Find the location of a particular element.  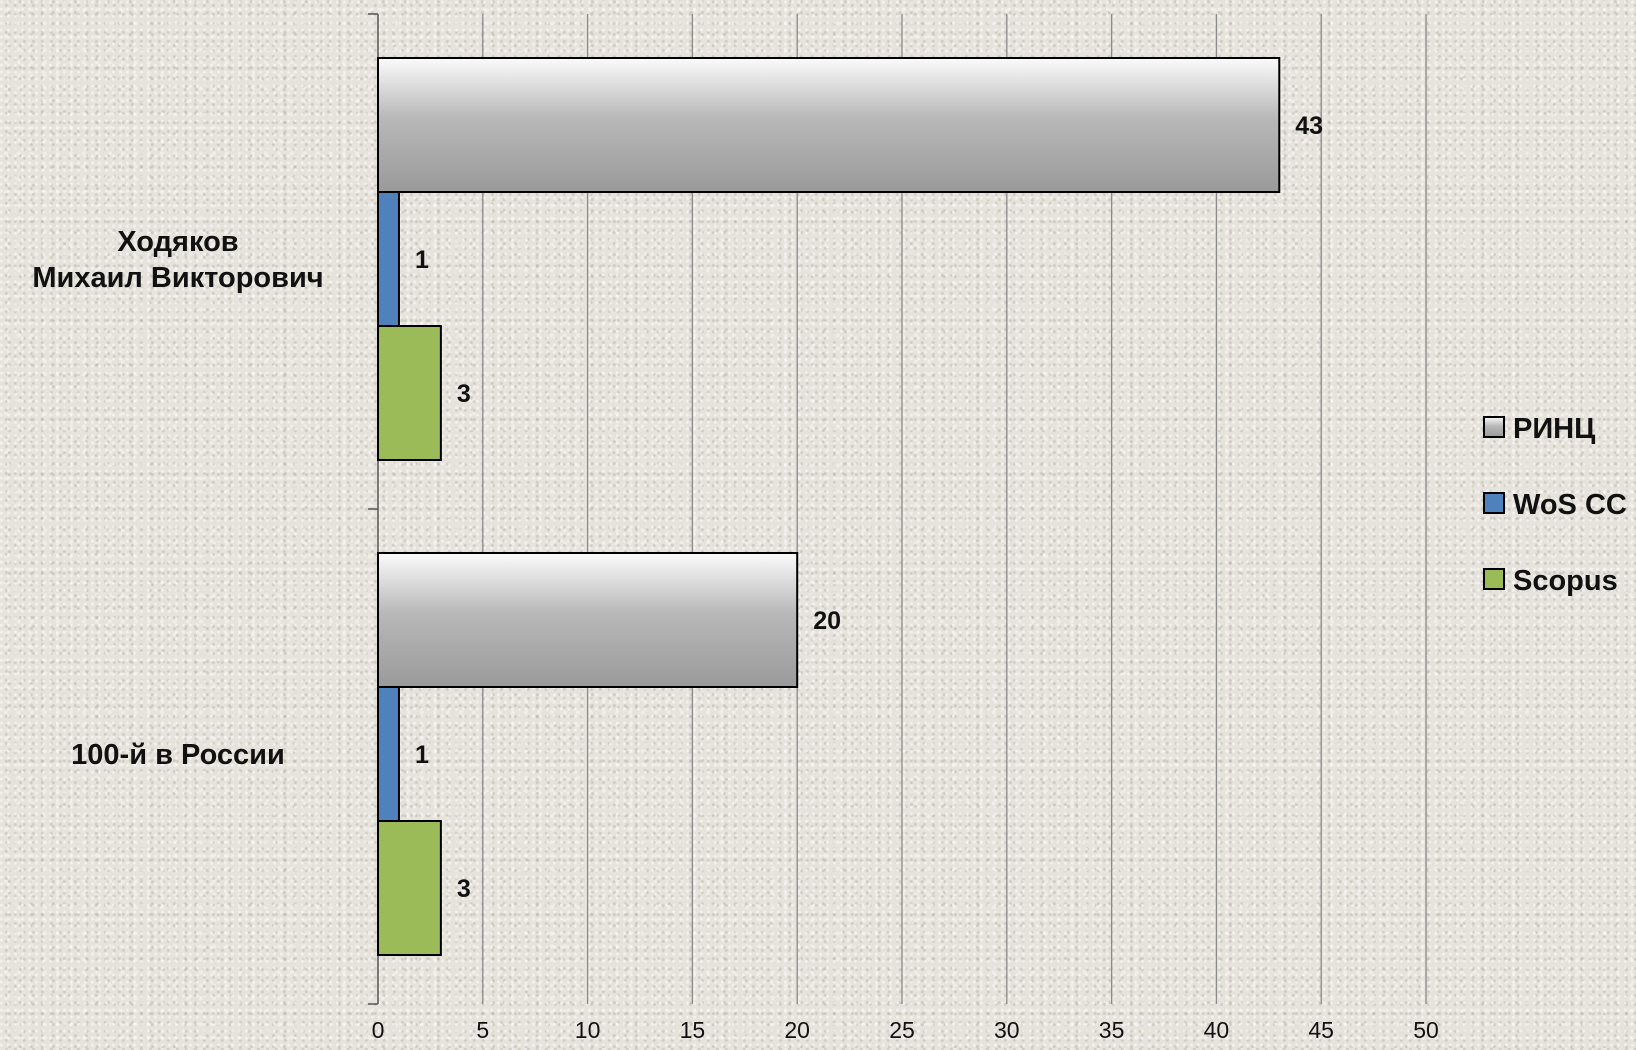

x-tick-label: 15 is located at coordinates (693, 1030).